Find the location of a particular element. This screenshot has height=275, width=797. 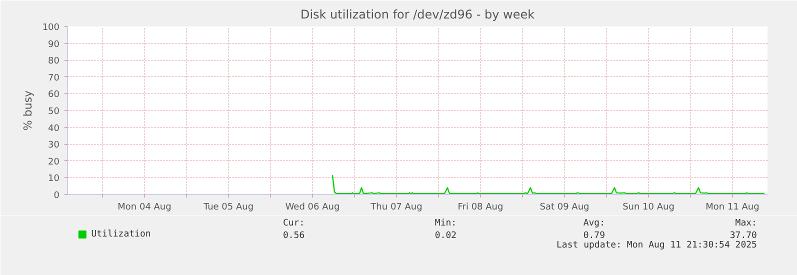

text: Min: is located at coordinates (445, 223).